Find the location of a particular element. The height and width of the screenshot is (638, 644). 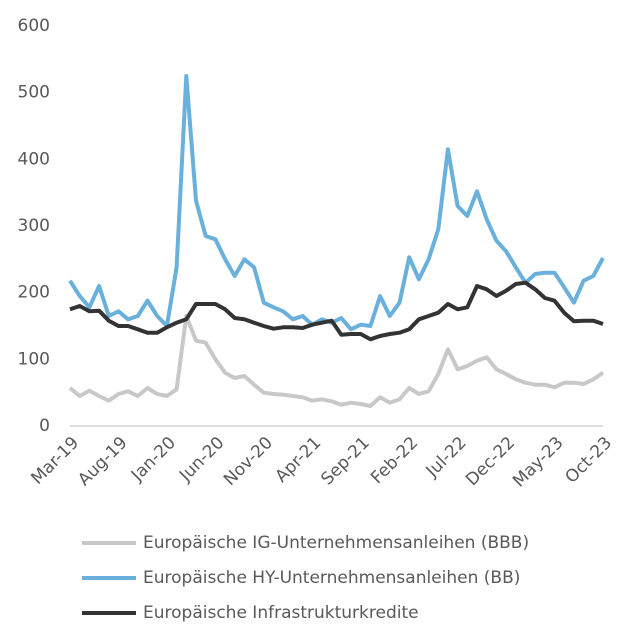

x-tick-label: Sep-21 is located at coordinates (345, 461).